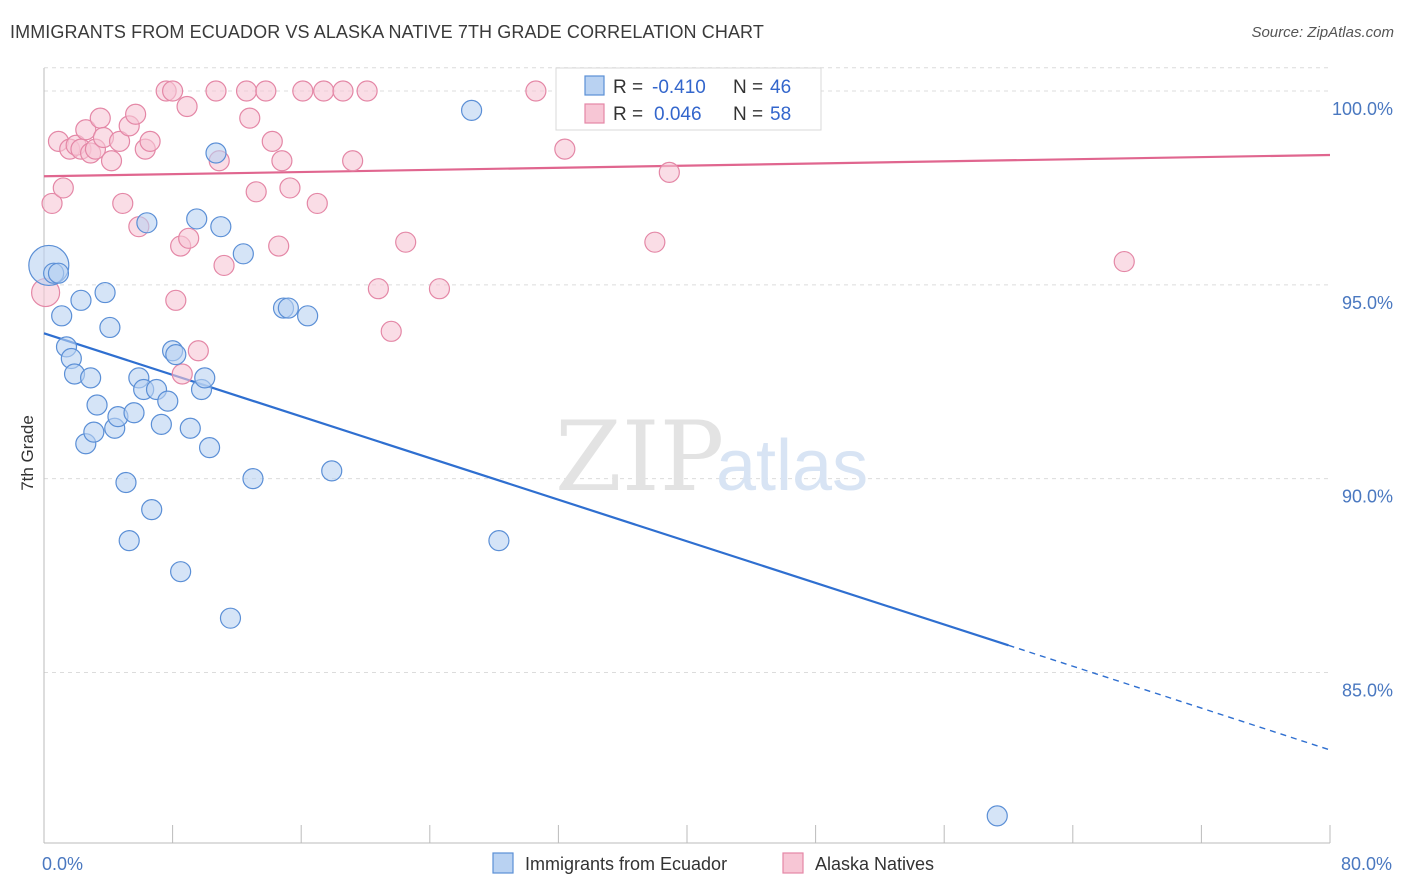 This screenshot has height=892, width=1406. What do you see at coordinates (792, 466) in the screenshot?
I see `watermark-atlas: atlas` at bounding box center [792, 466].